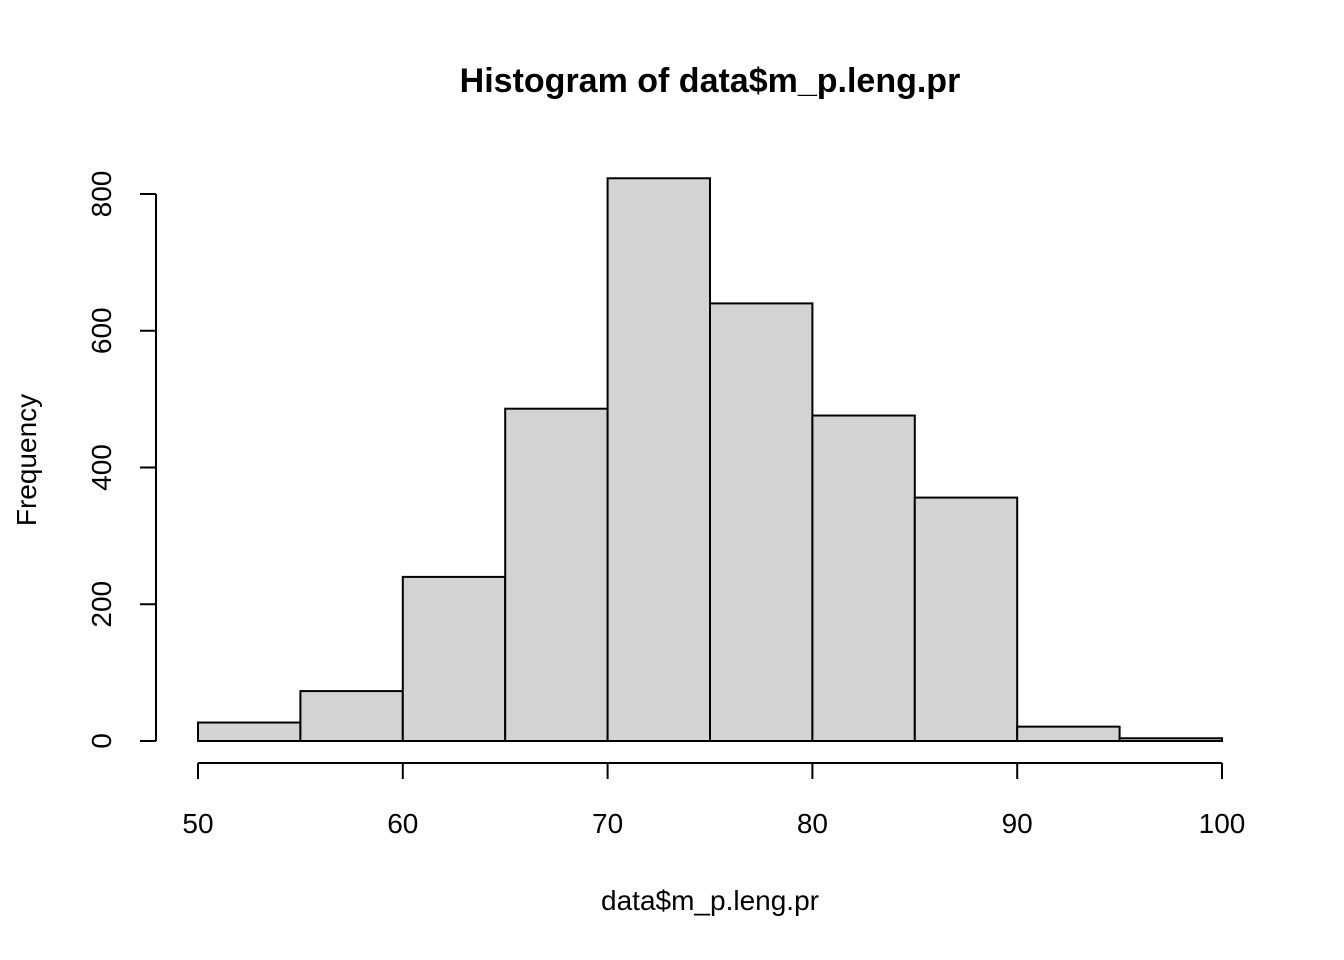  What do you see at coordinates (197, 823) in the screenshot?
I see `x-tick-label-0: 50` at bounding box center [197, 823].